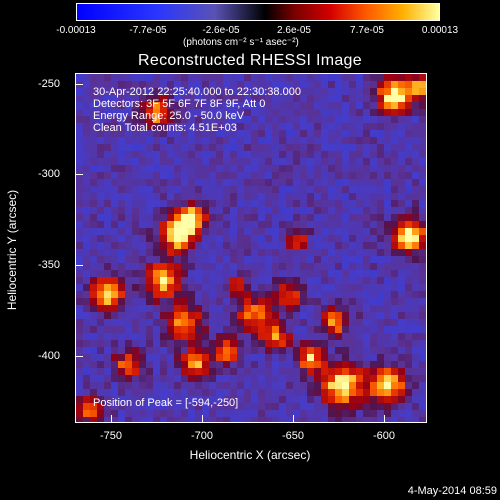 Image resolution: width=500 pixels, height=500 pixels. I want to click on y-tick-label: -300, so click(48, 174).